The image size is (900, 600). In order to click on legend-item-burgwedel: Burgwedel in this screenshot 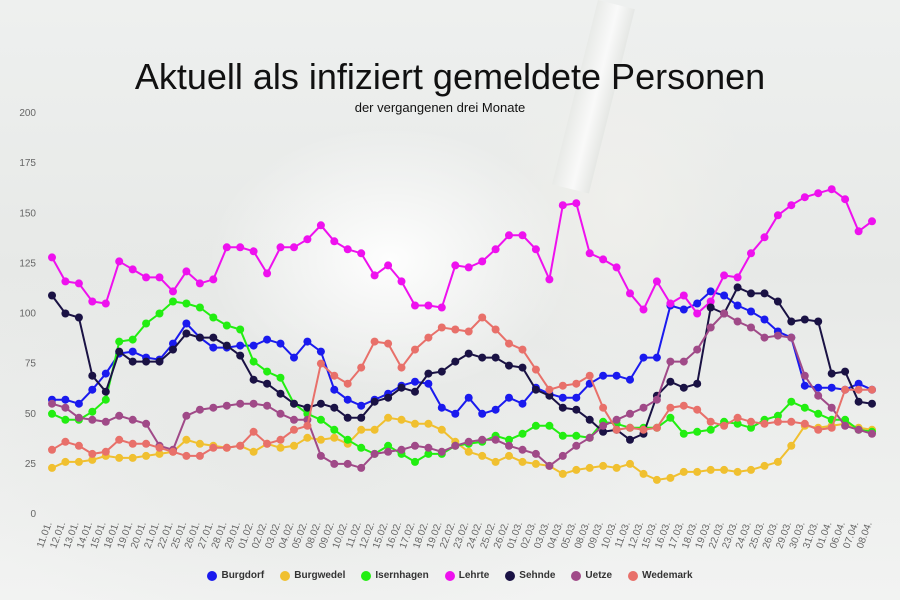, I will do `click(312, 575)`.